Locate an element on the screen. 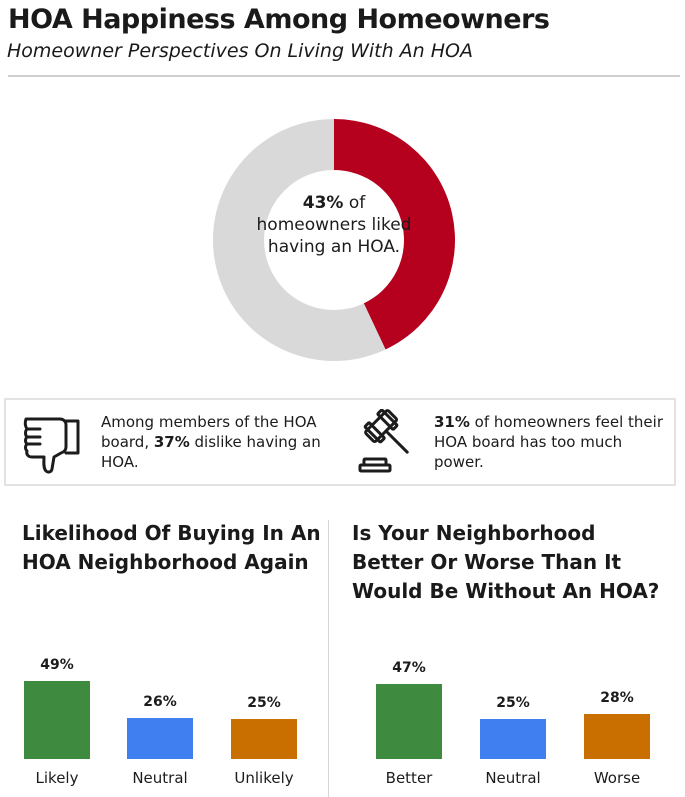 This screenshot has height=797, width=685. bar-value-buying-unlikely: 25% is located at coordinates (264, 703).